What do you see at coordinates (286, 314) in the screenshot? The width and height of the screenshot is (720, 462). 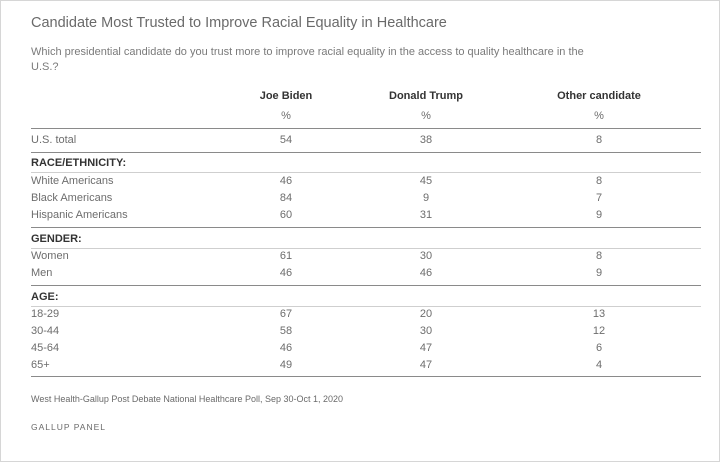 I see `cell-joe-biden: 67` at bounding box center [286, 314].